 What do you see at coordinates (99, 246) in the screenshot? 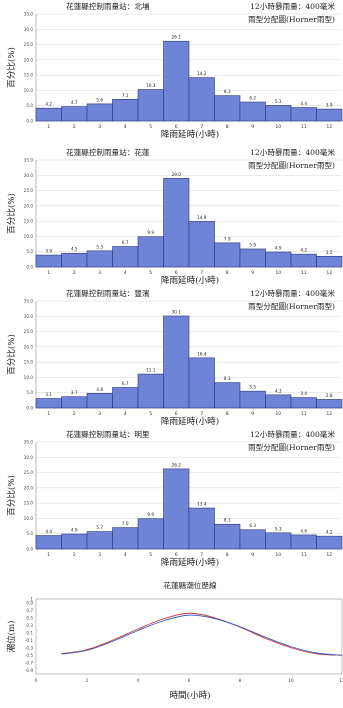
I see `bar-value-label: 5.3` at bounding box center [99, 246].